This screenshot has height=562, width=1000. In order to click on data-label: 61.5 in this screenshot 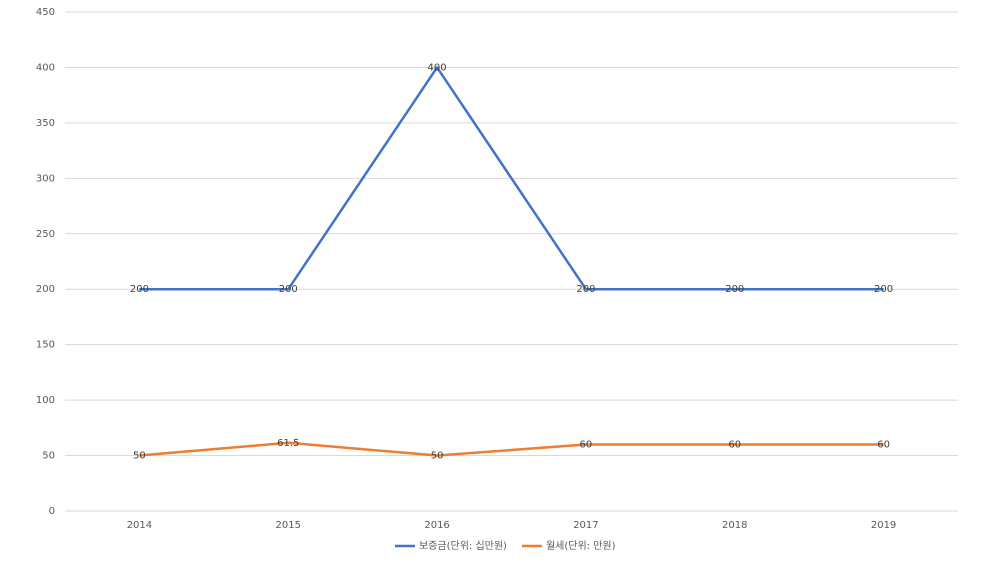, I will do `click(288, 443)`.